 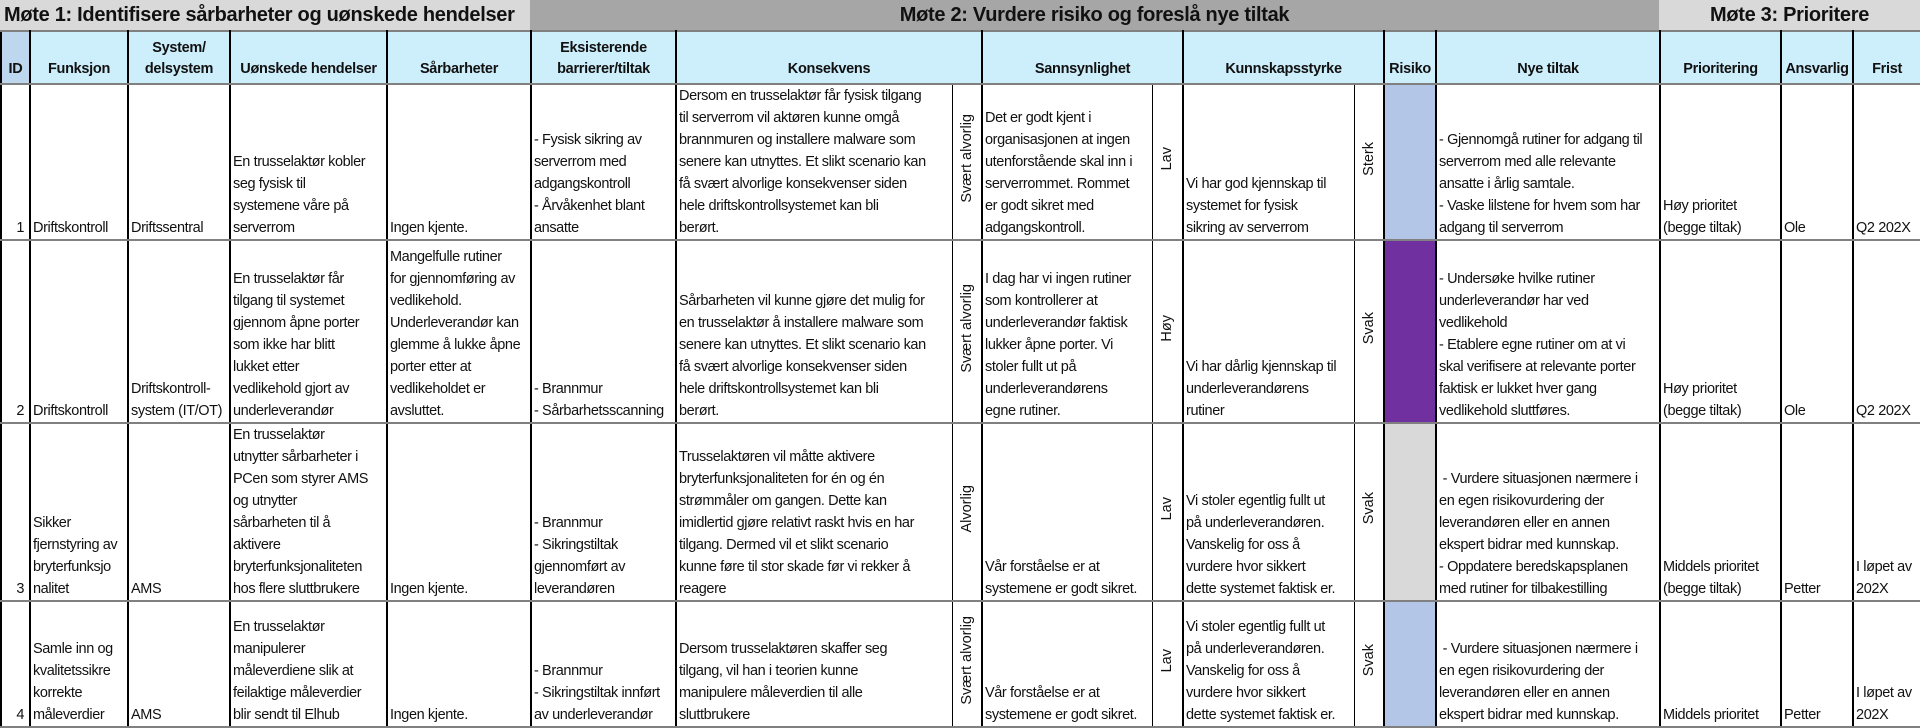 I want to click on header-nye-tiltak: Nye tiltak, so click(x=1548, y=57).